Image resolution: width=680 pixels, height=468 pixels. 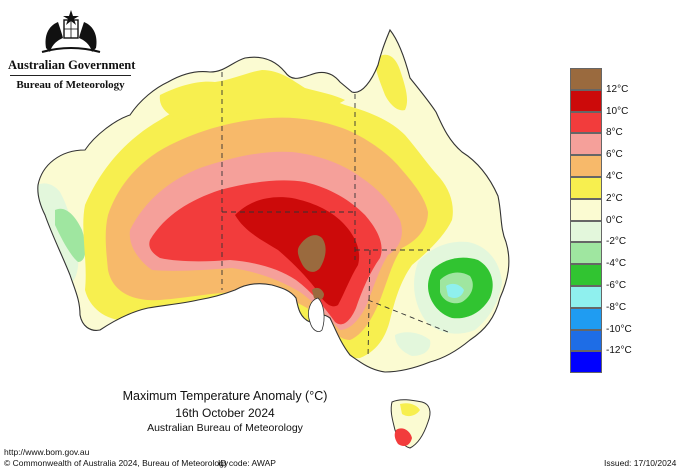 I want to click on legend-label: -12°C, so click(x=619, y=351).